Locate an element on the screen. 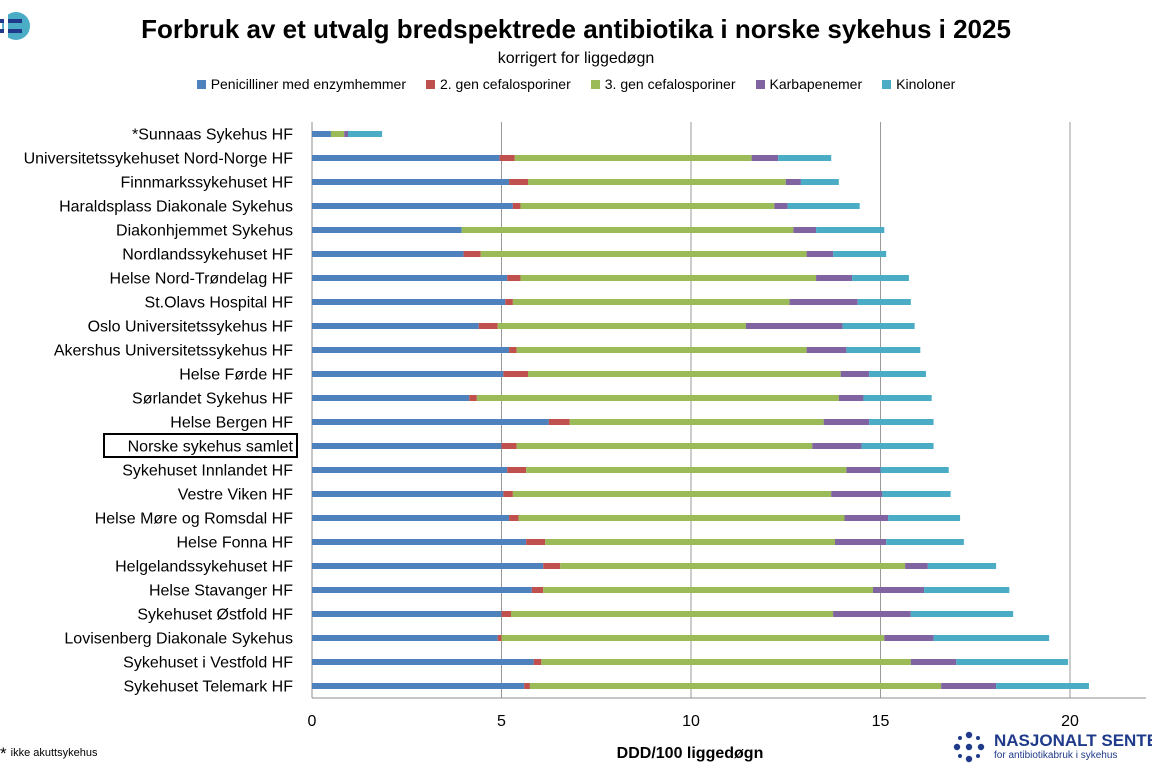 This screenshot has width=1152, height=768. category-label: Nordlandssykehuset HF is located at coordinates (207, 255).